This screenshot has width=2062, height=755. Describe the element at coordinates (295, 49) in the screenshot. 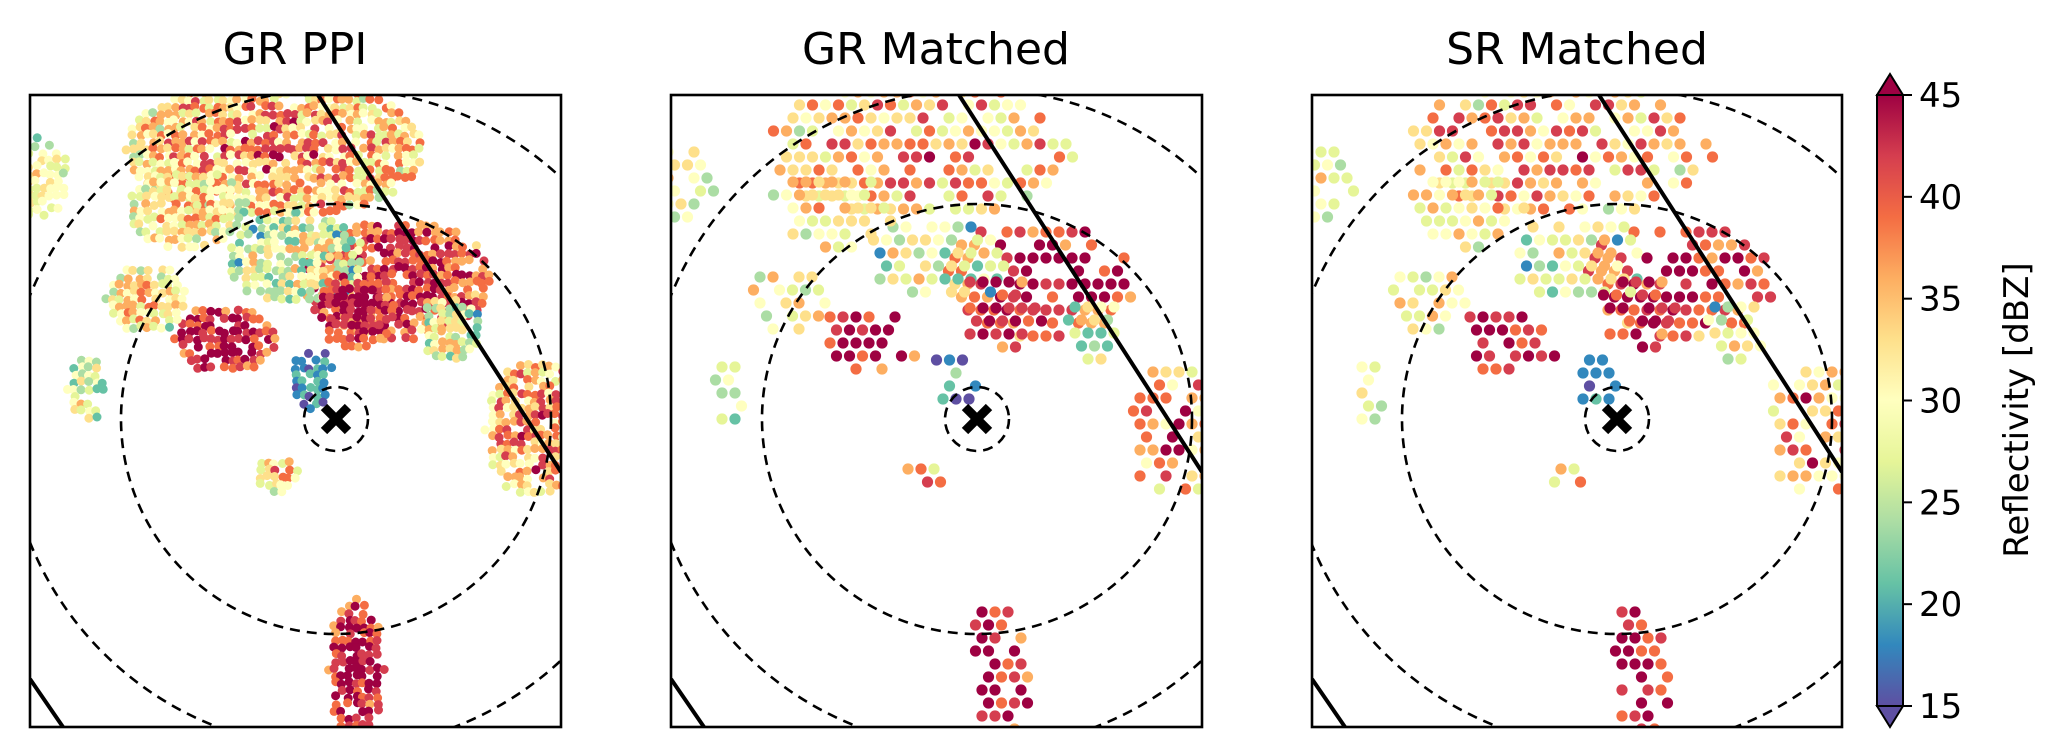

I see `panel-title: GR PPI` at that location.